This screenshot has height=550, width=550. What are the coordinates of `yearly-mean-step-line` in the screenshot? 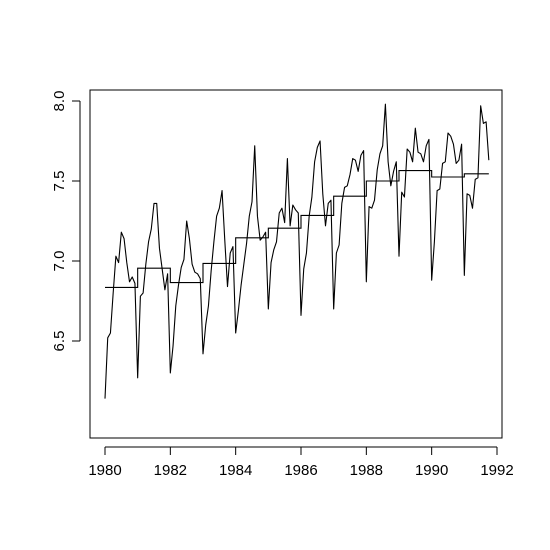 It's located at (297, 229).